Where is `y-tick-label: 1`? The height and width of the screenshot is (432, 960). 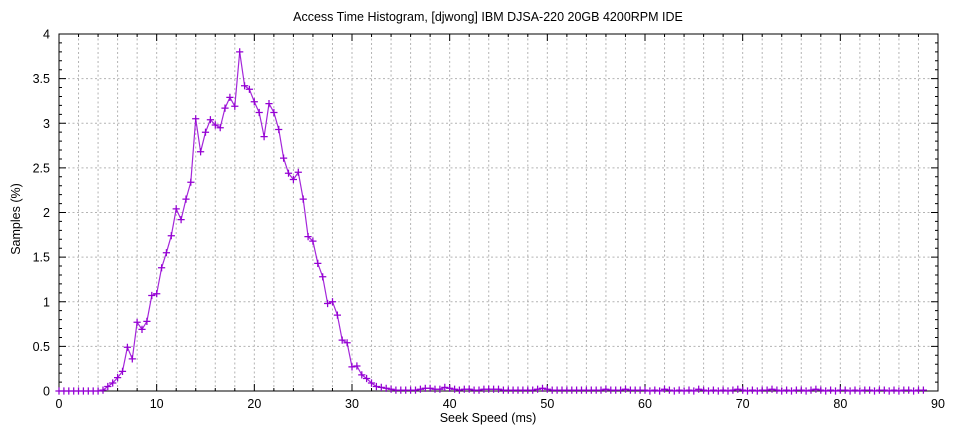 y-tick-label: 1 is located at coordinates (46, 302).